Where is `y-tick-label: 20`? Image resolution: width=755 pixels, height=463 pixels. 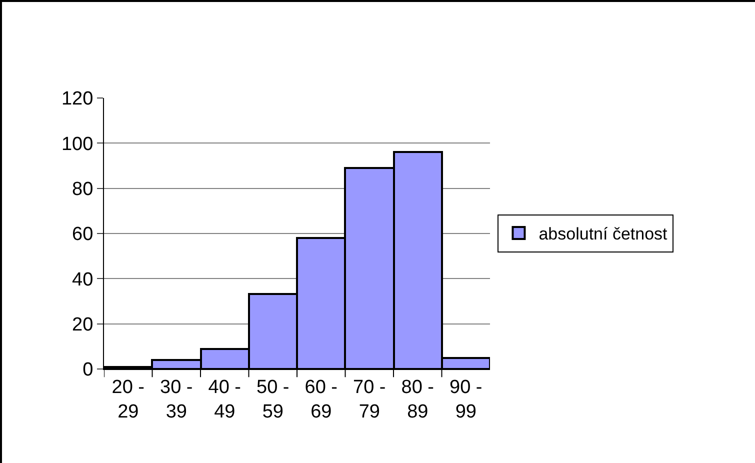 y-tick-label: 20 is located at coordinates (83, 325).